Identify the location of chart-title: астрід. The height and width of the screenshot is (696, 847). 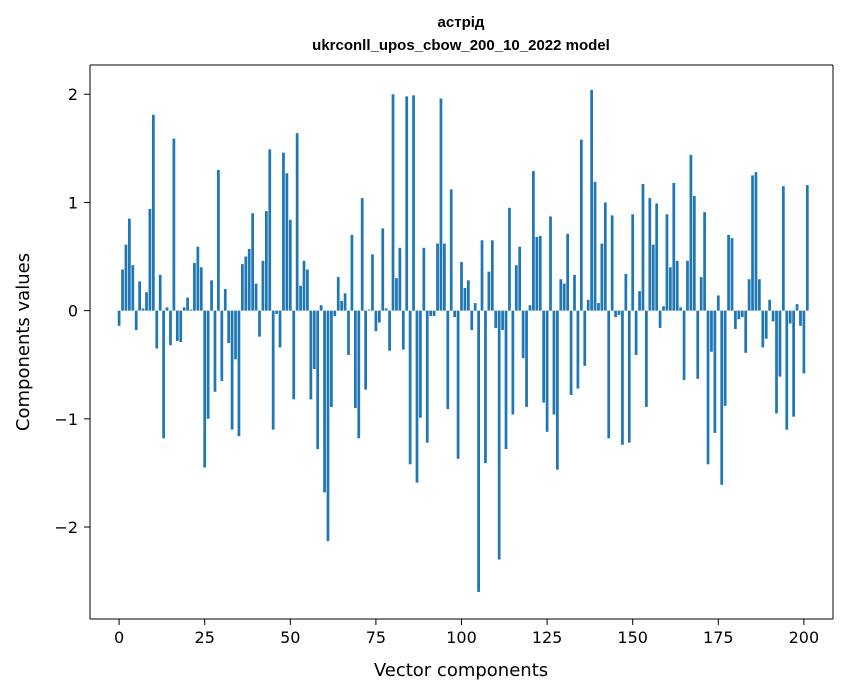
(461, 22).